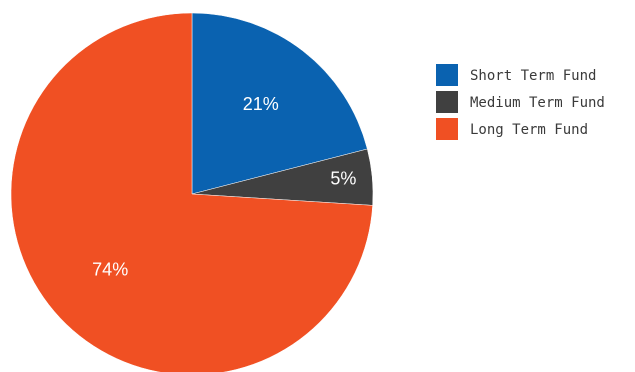 The image size is (635, 372). What do you see at coordinates (447, 75) in the screenshot?
I see `legend-swatch-short-term-fund` at bounding box center [447, 75].